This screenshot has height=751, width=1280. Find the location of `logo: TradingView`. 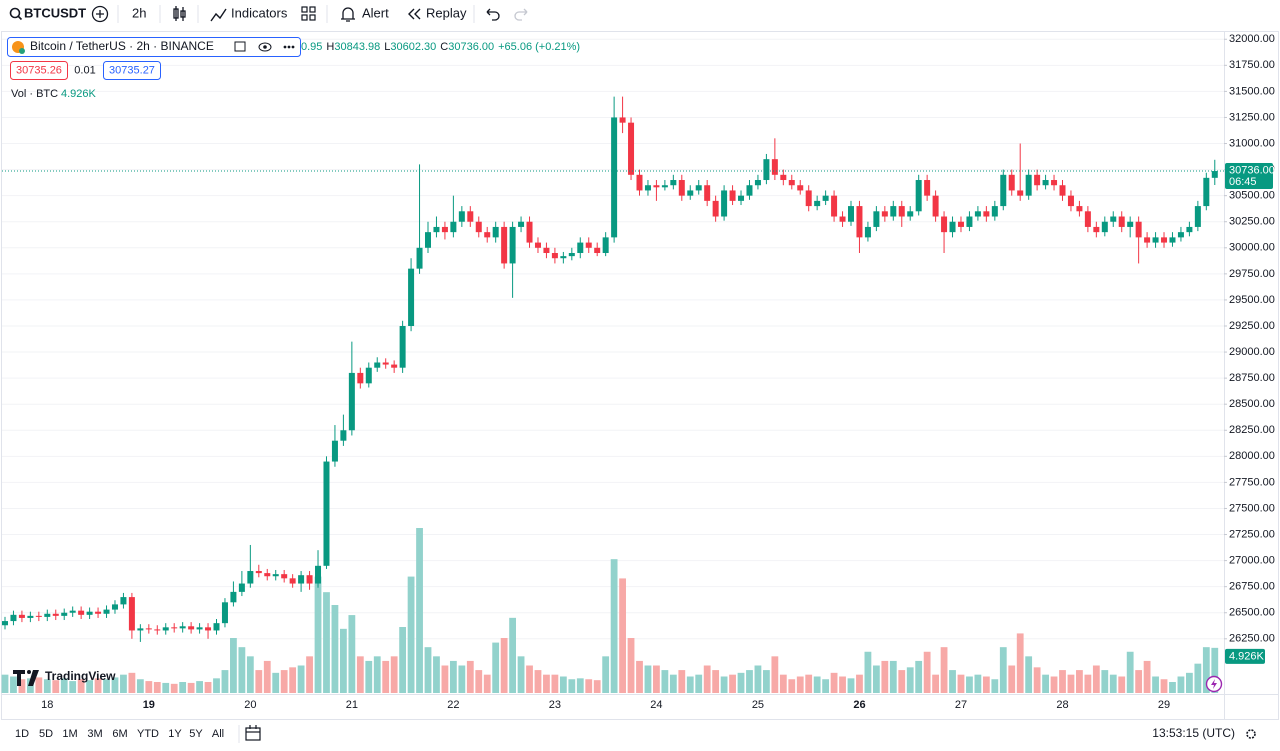

logo: TradingView is located at coordinates (64, 677).